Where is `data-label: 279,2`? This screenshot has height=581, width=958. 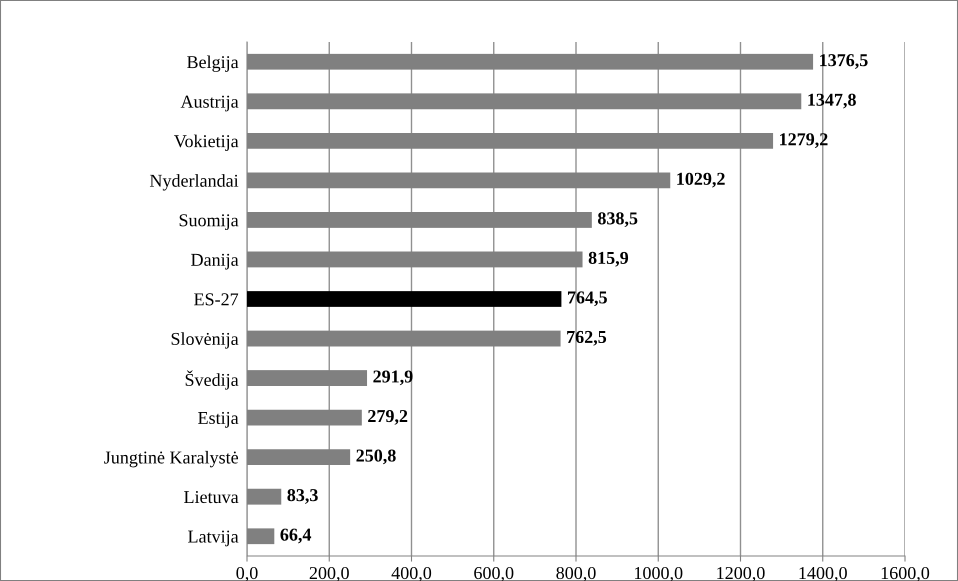
data-label: 279,2 is located at coordinates (388, 417).